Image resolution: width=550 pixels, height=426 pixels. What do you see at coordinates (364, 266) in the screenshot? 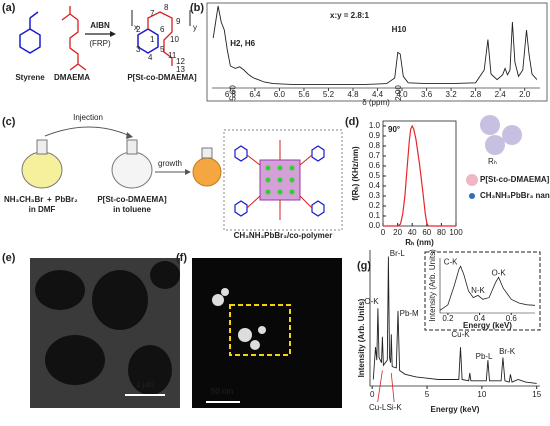
I see `panel-label: (g)` at bounding box center [364, 266].